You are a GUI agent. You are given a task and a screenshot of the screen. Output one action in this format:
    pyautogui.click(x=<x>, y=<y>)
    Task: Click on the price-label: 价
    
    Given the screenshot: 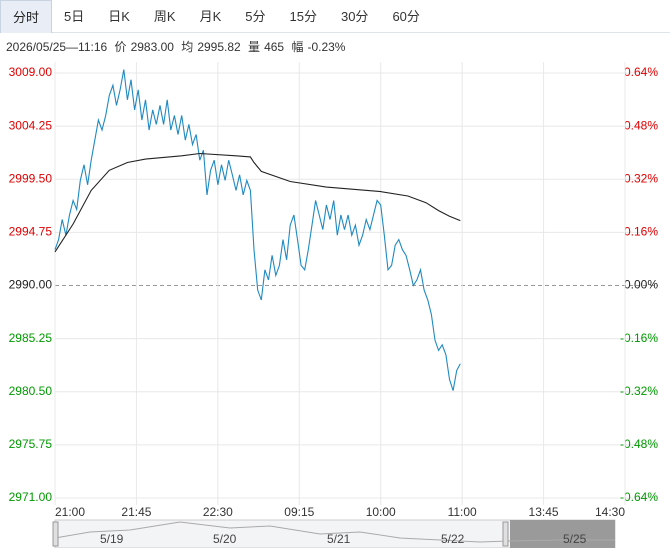 What is the action you would take?
    pyautogui.click(x=120, y=47)
    